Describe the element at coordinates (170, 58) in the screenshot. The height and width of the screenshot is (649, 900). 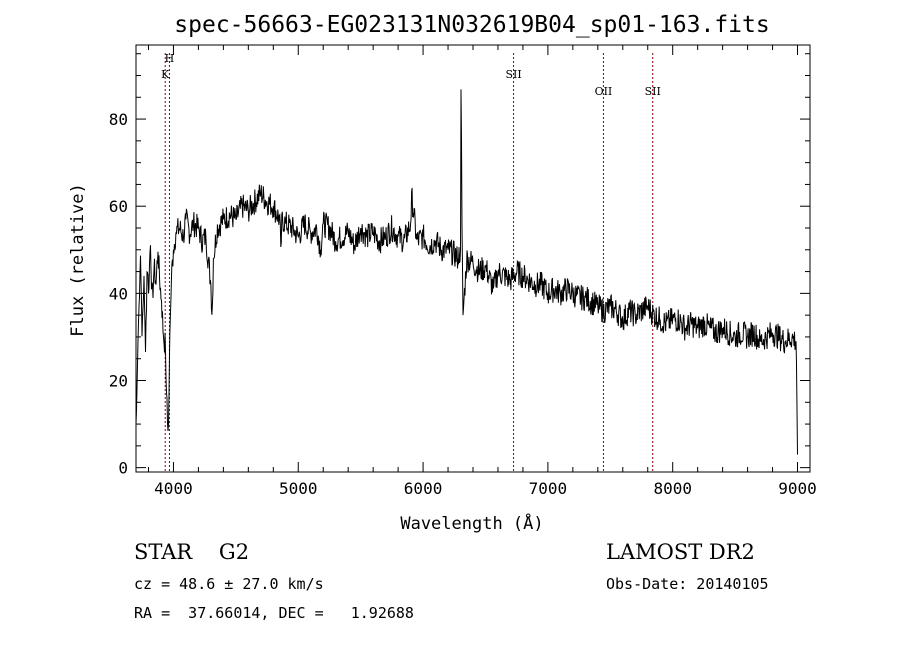
I see `line-marker-label: H` at that location.